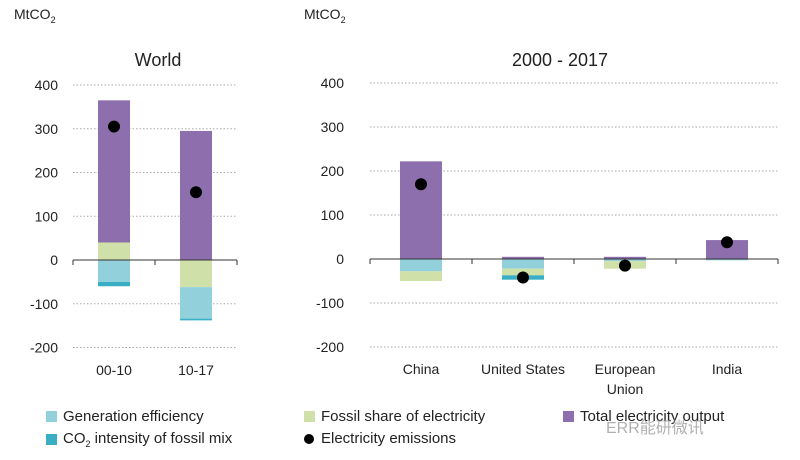 The height and width of the screenshot is (460, 800). I want to click on x-category-label: 10-17, so click(196, 370).